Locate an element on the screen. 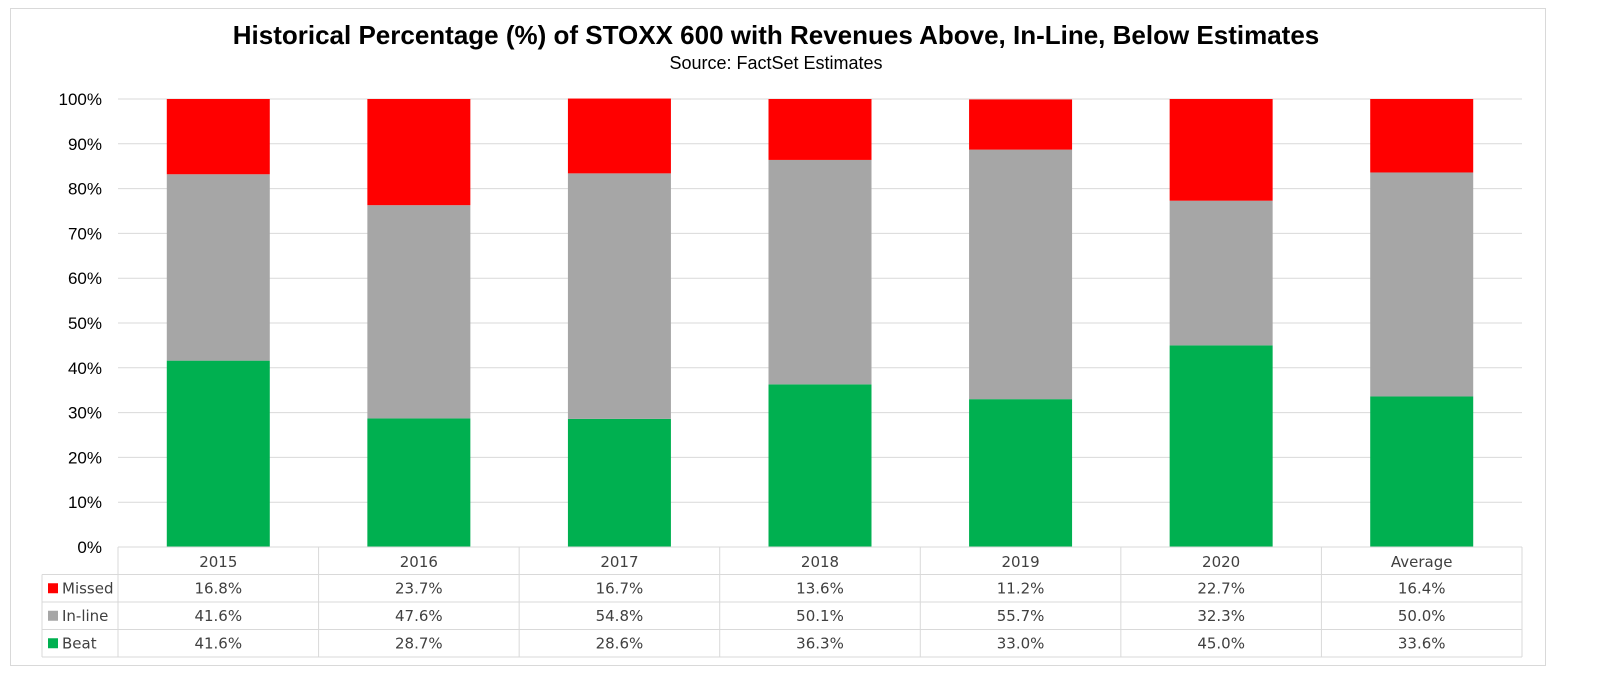 This screenshot has height=700, width=1622. bar-inline-2020 is located at coordinates (1221, 273).